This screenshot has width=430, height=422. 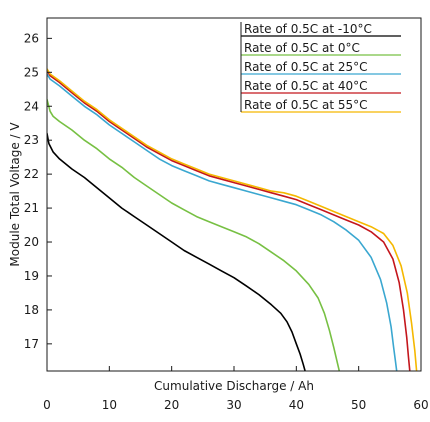 I want to click on y-axis-ticks: 17 18 19 20 21 22 23 24 25 26, so click(x=38, y=191).